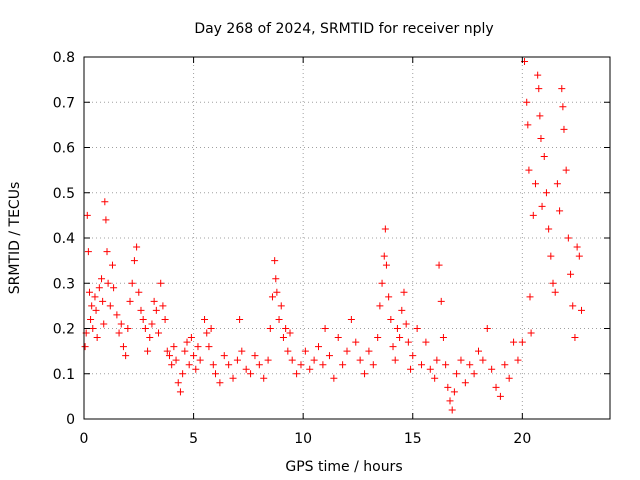 Image resolution: width=640 pixels, height=480 pixels. I want to click on x-tick-label: 5, so click(193, 439).